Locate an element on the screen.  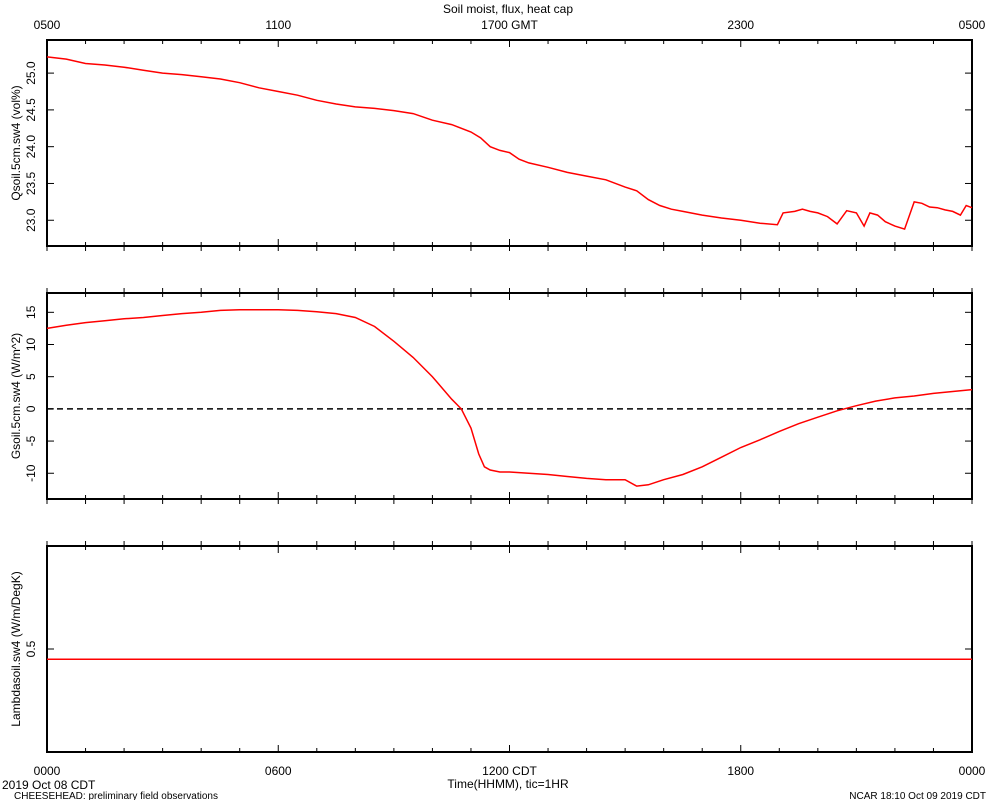
y-axis-label: Gsoil.5cm.sw4 (W/m^2) is located at coordinates (16, 396).